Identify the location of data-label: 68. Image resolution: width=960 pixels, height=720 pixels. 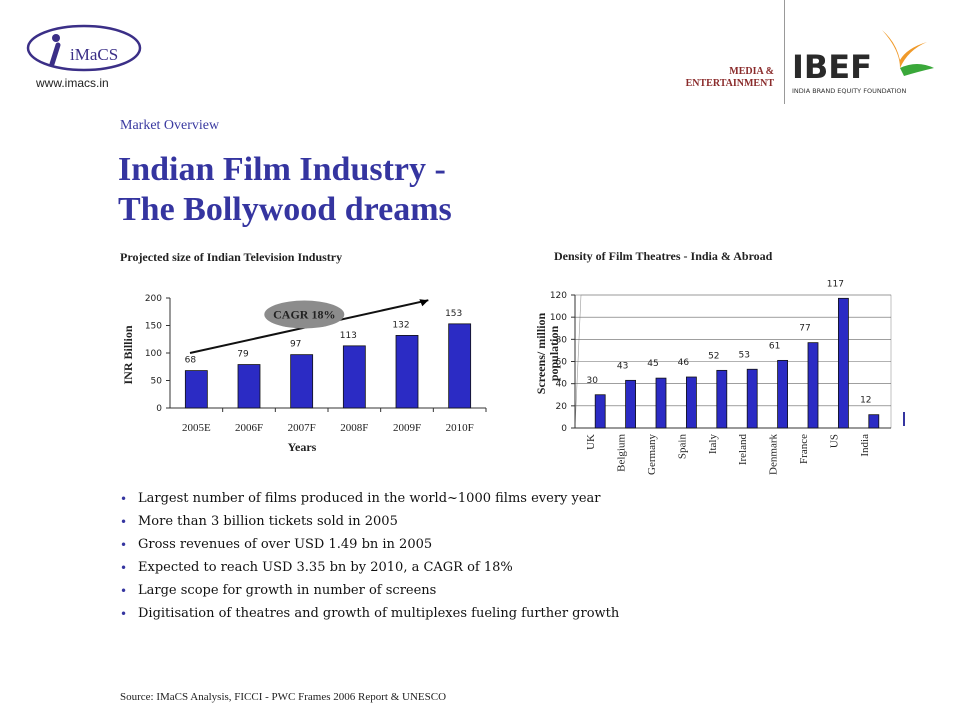
(191, 361).